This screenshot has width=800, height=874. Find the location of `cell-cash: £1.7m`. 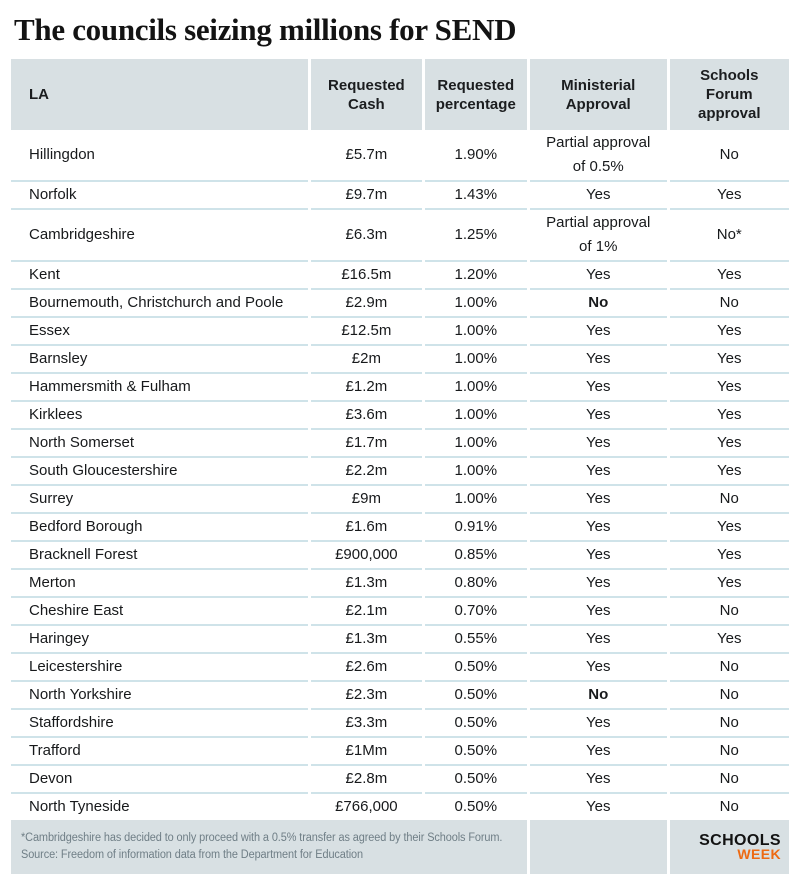

cell-cash: £1.7m is located at coordinates (366, 442).